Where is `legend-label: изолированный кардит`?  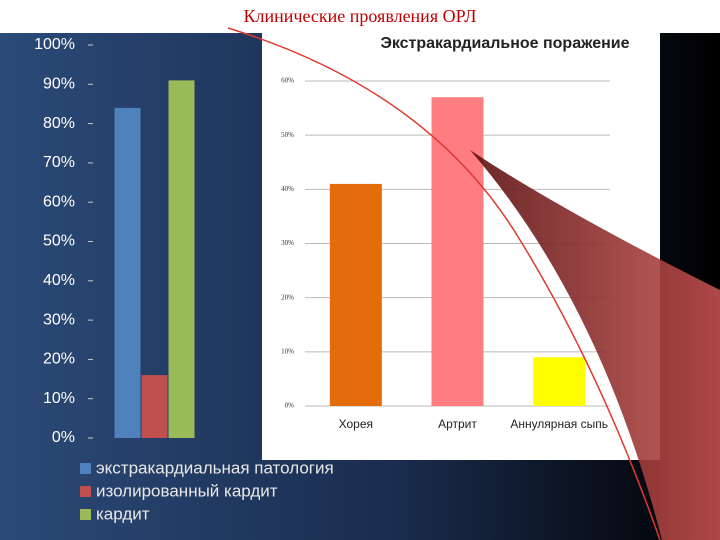 legend-label: изолированный кардит is located at coordinates (187, 490).